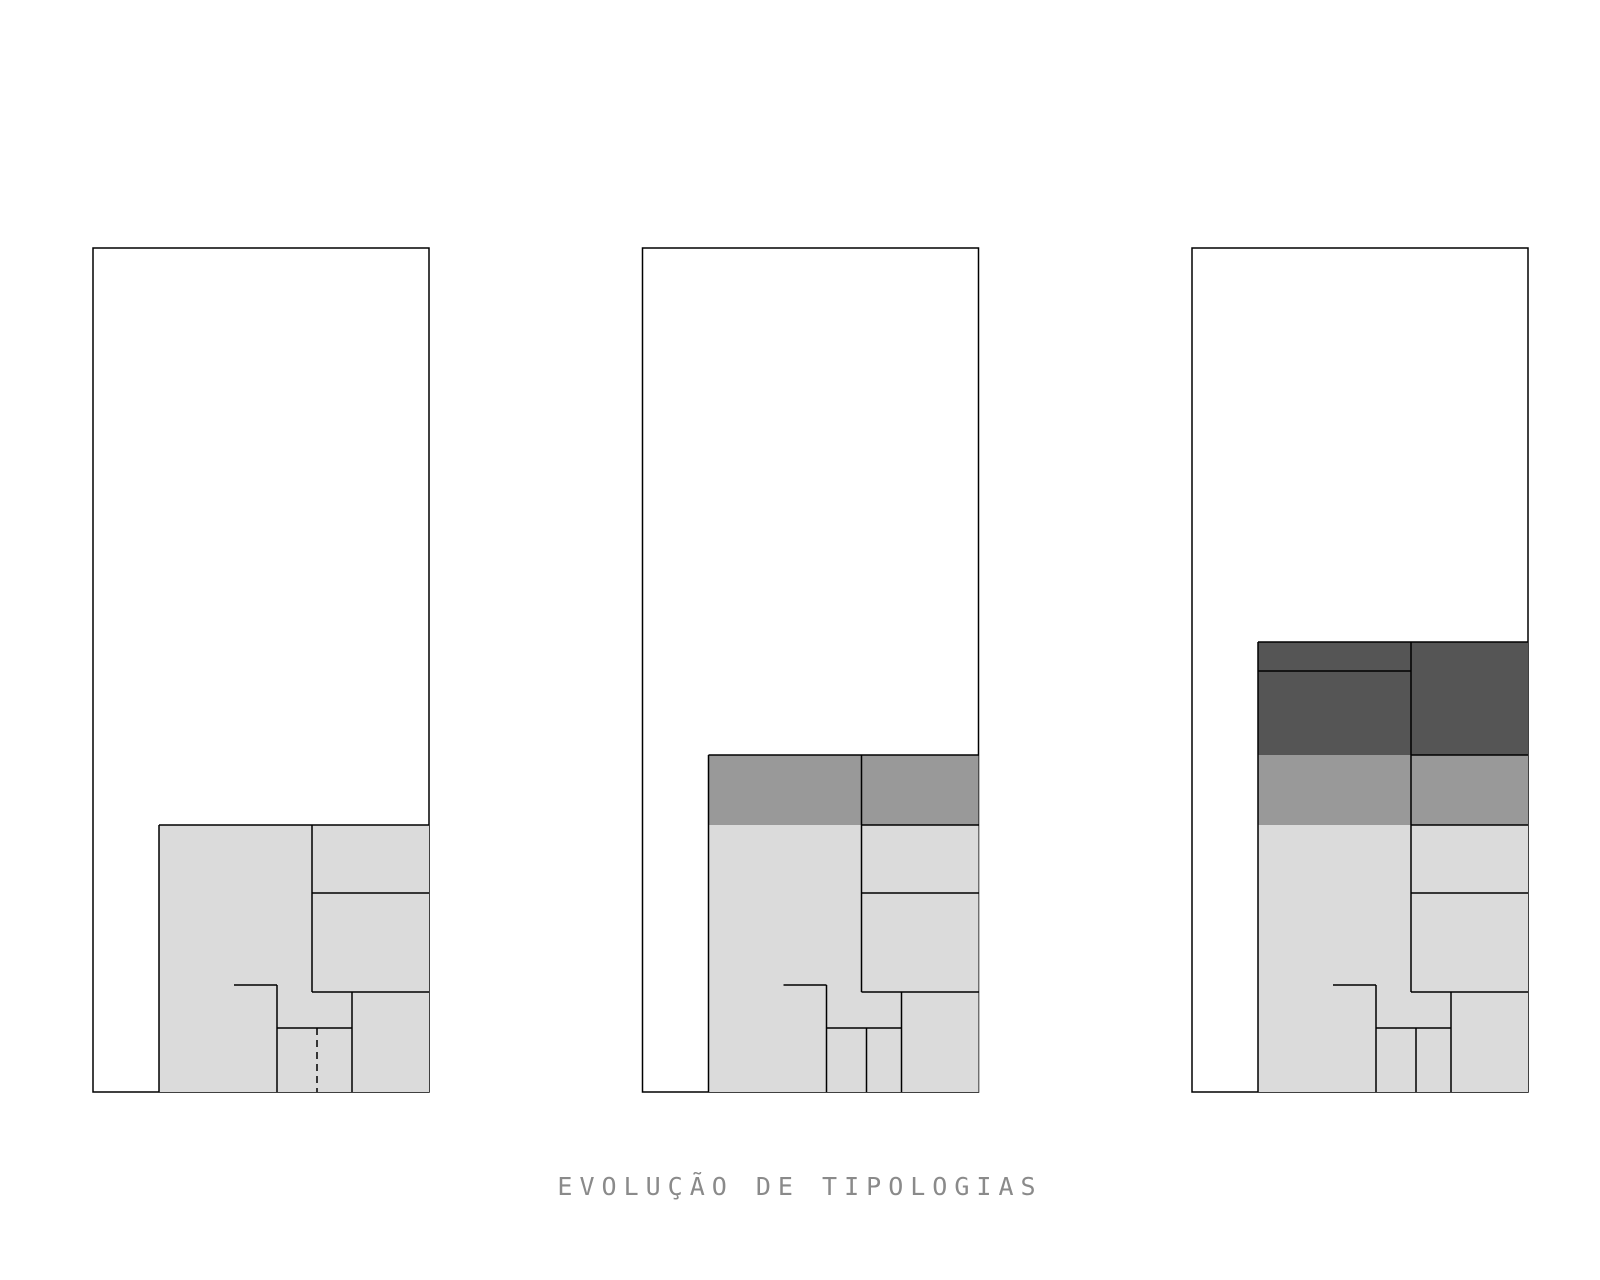  I want to click on third-floor-block, so click(1393, 698).